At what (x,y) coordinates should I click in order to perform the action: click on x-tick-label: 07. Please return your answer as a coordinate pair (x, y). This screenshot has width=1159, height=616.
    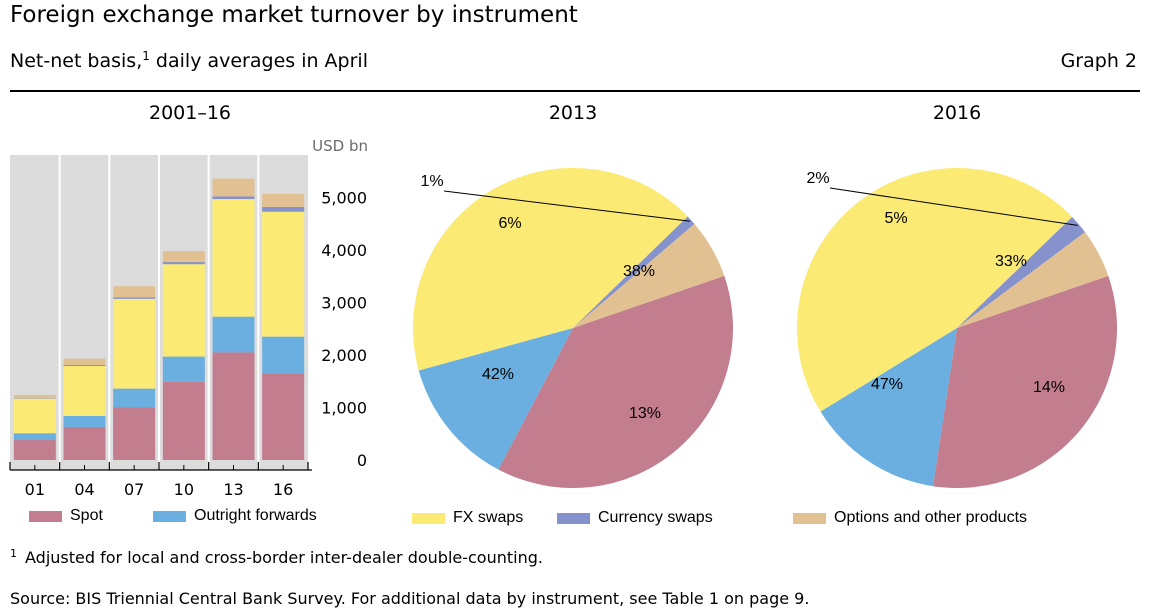
    Looking at the image, I should click on (134, 489).